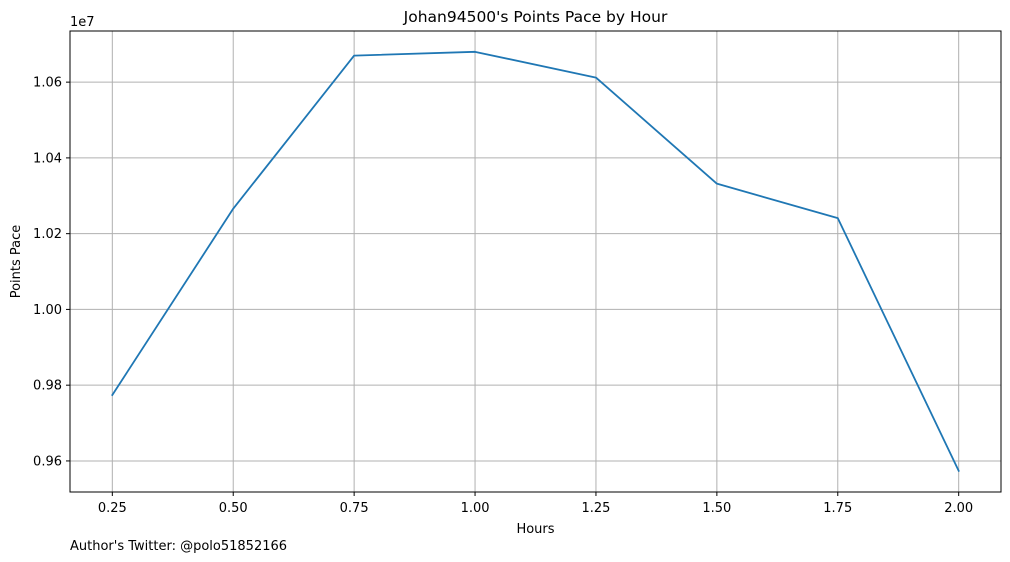 This screenshot has height=562, width=1010. Describe the element at coordinates (233, 508) in the screenshot. I see `x-tick-label: 0.50` at that location.